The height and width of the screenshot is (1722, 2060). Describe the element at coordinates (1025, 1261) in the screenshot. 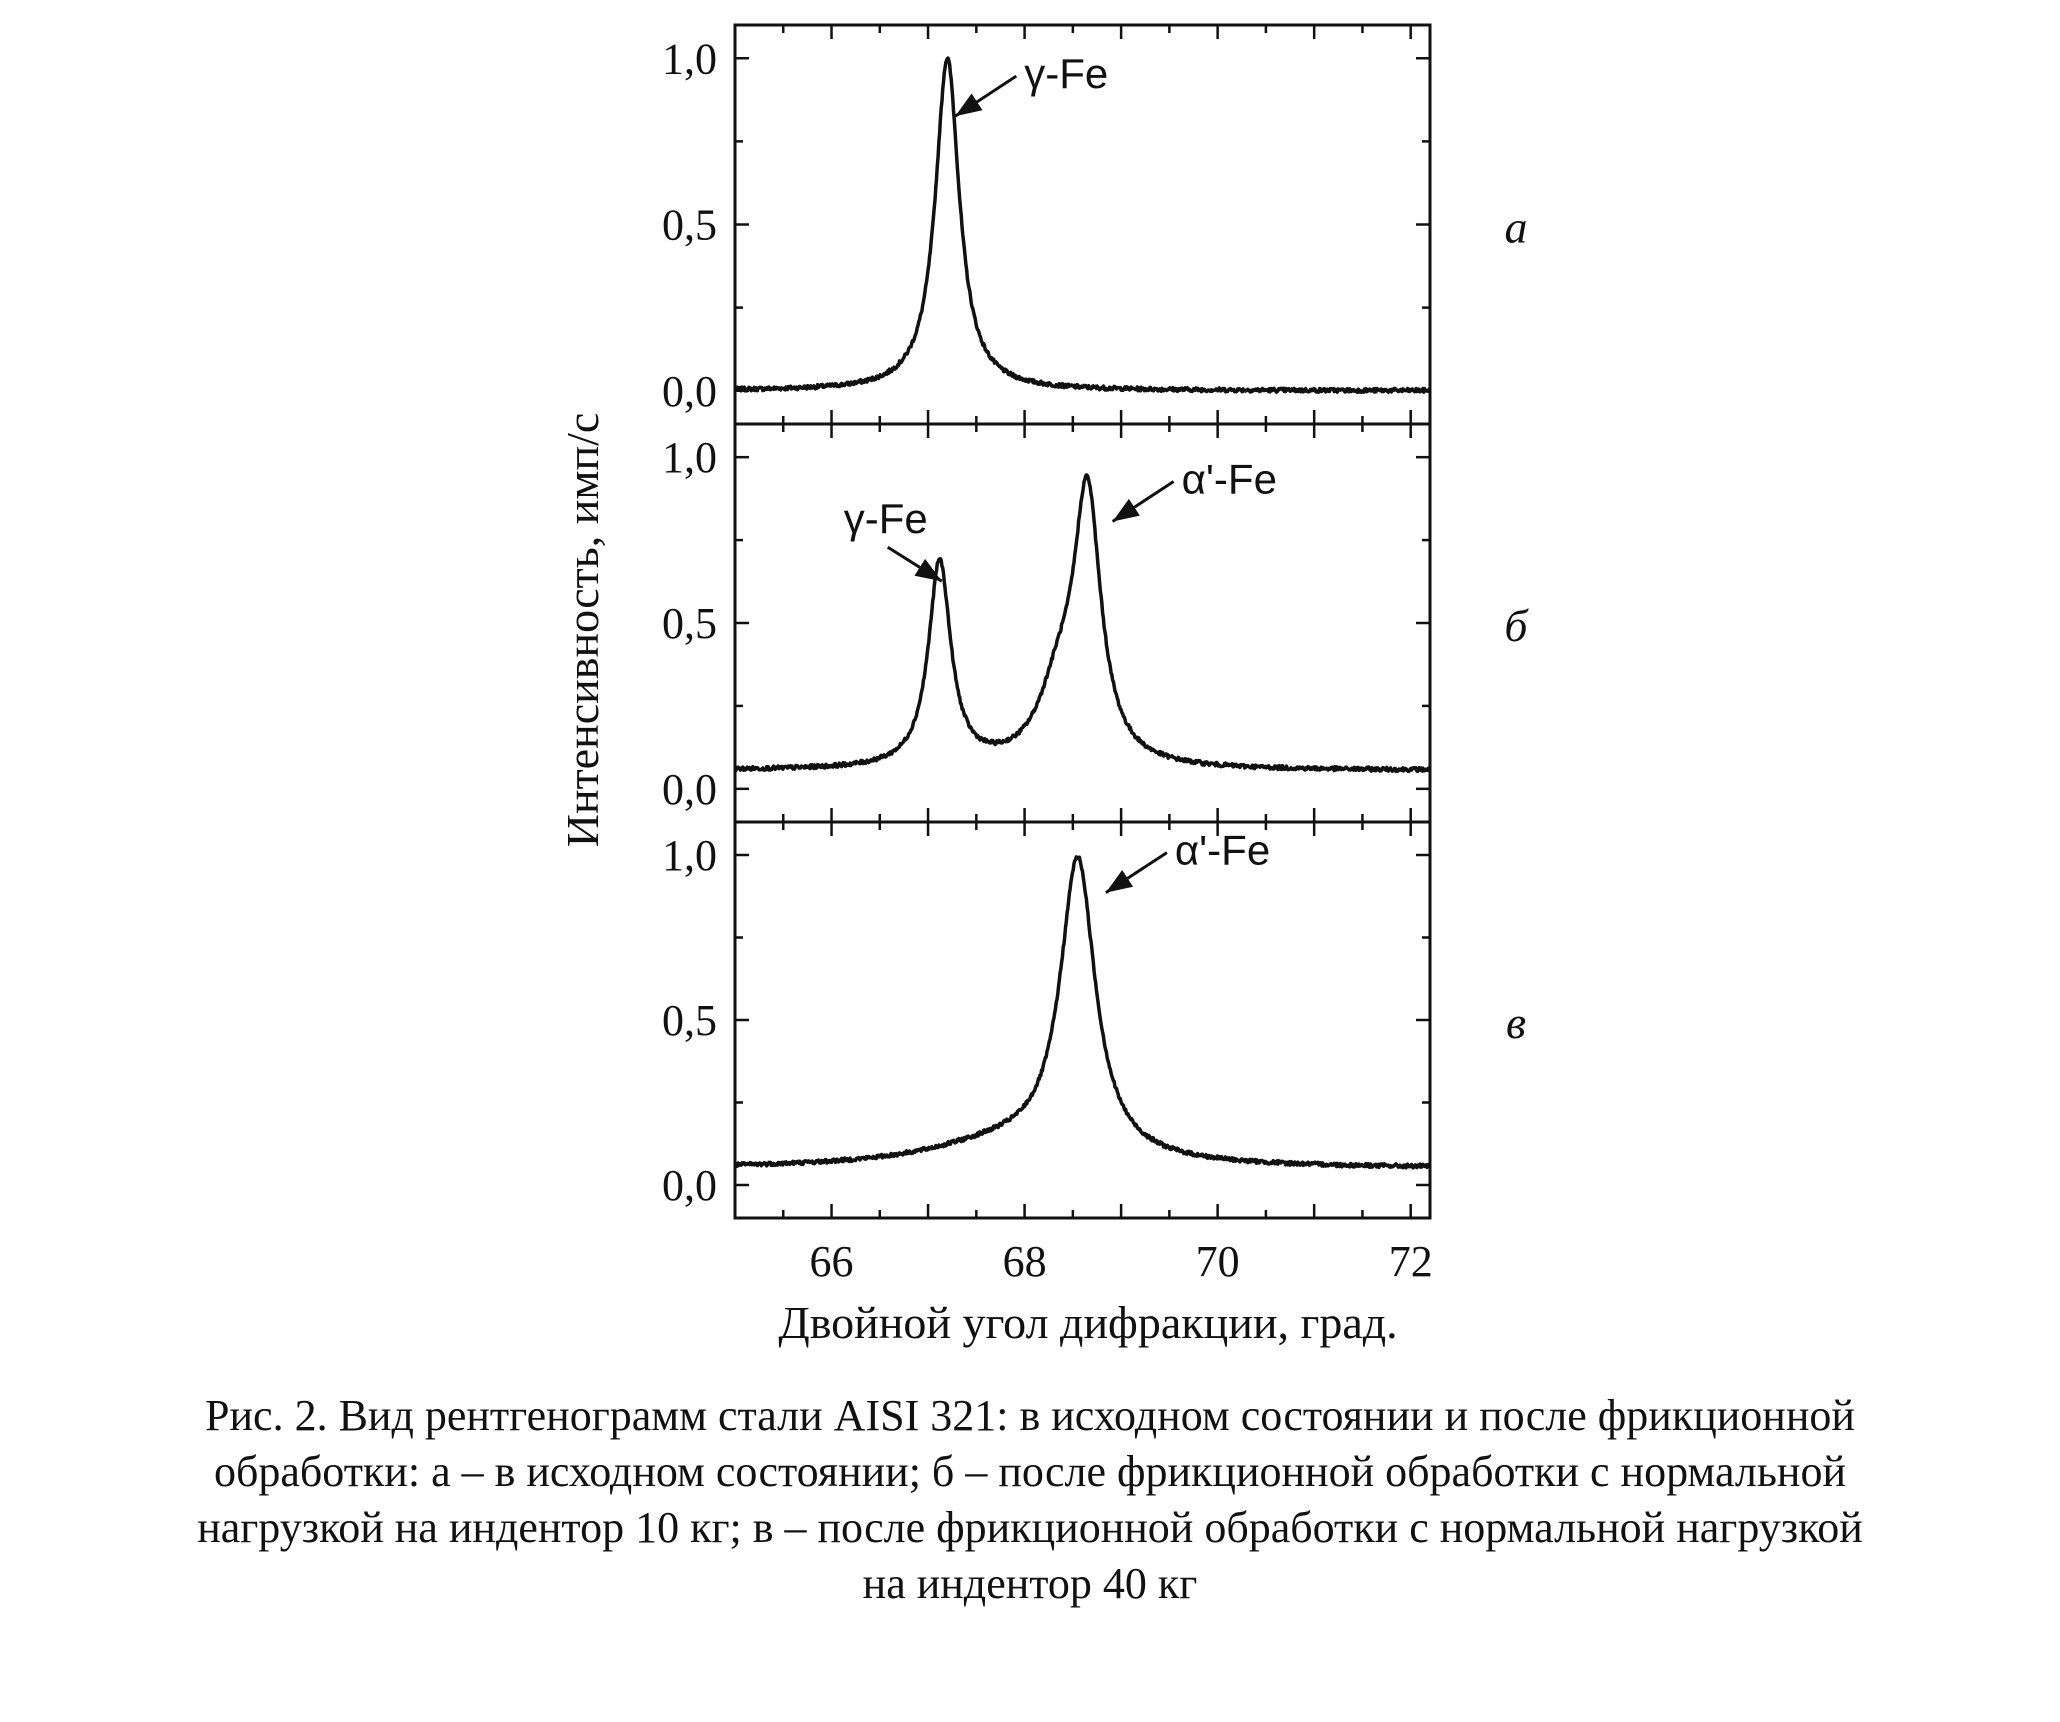

I see `x-tick-label: 68` at that location.